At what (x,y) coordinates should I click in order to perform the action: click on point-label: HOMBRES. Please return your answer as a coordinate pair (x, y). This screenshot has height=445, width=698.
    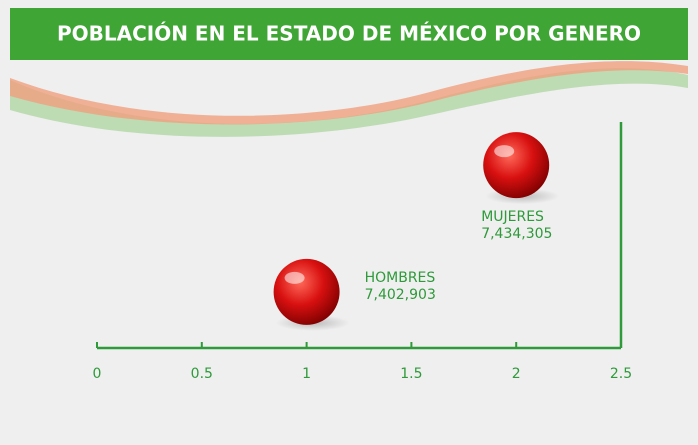
    Looking at the image, I should click on (400, 278).